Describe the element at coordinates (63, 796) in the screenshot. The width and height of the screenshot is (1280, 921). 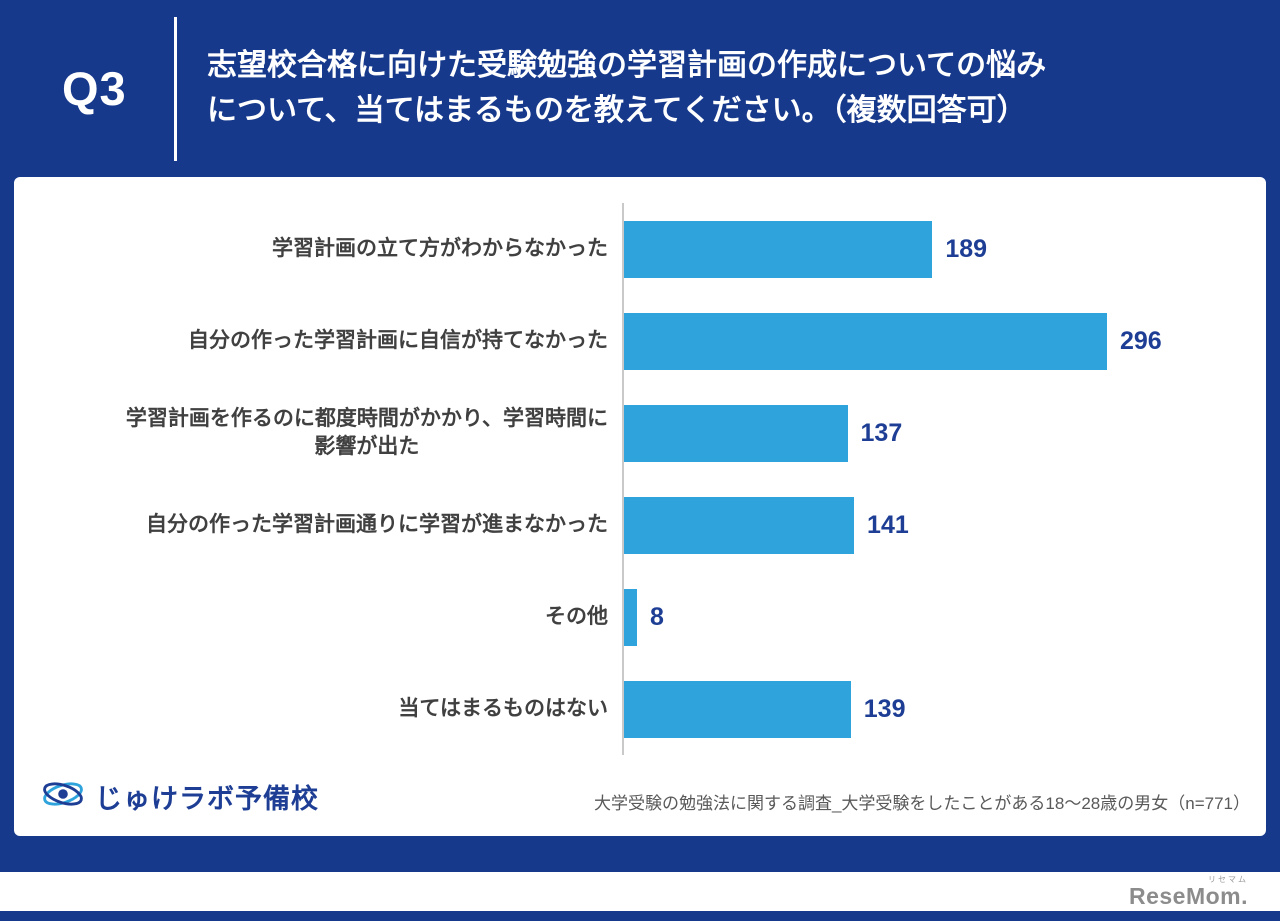
I see `jukelab-logo-icon` at that location.